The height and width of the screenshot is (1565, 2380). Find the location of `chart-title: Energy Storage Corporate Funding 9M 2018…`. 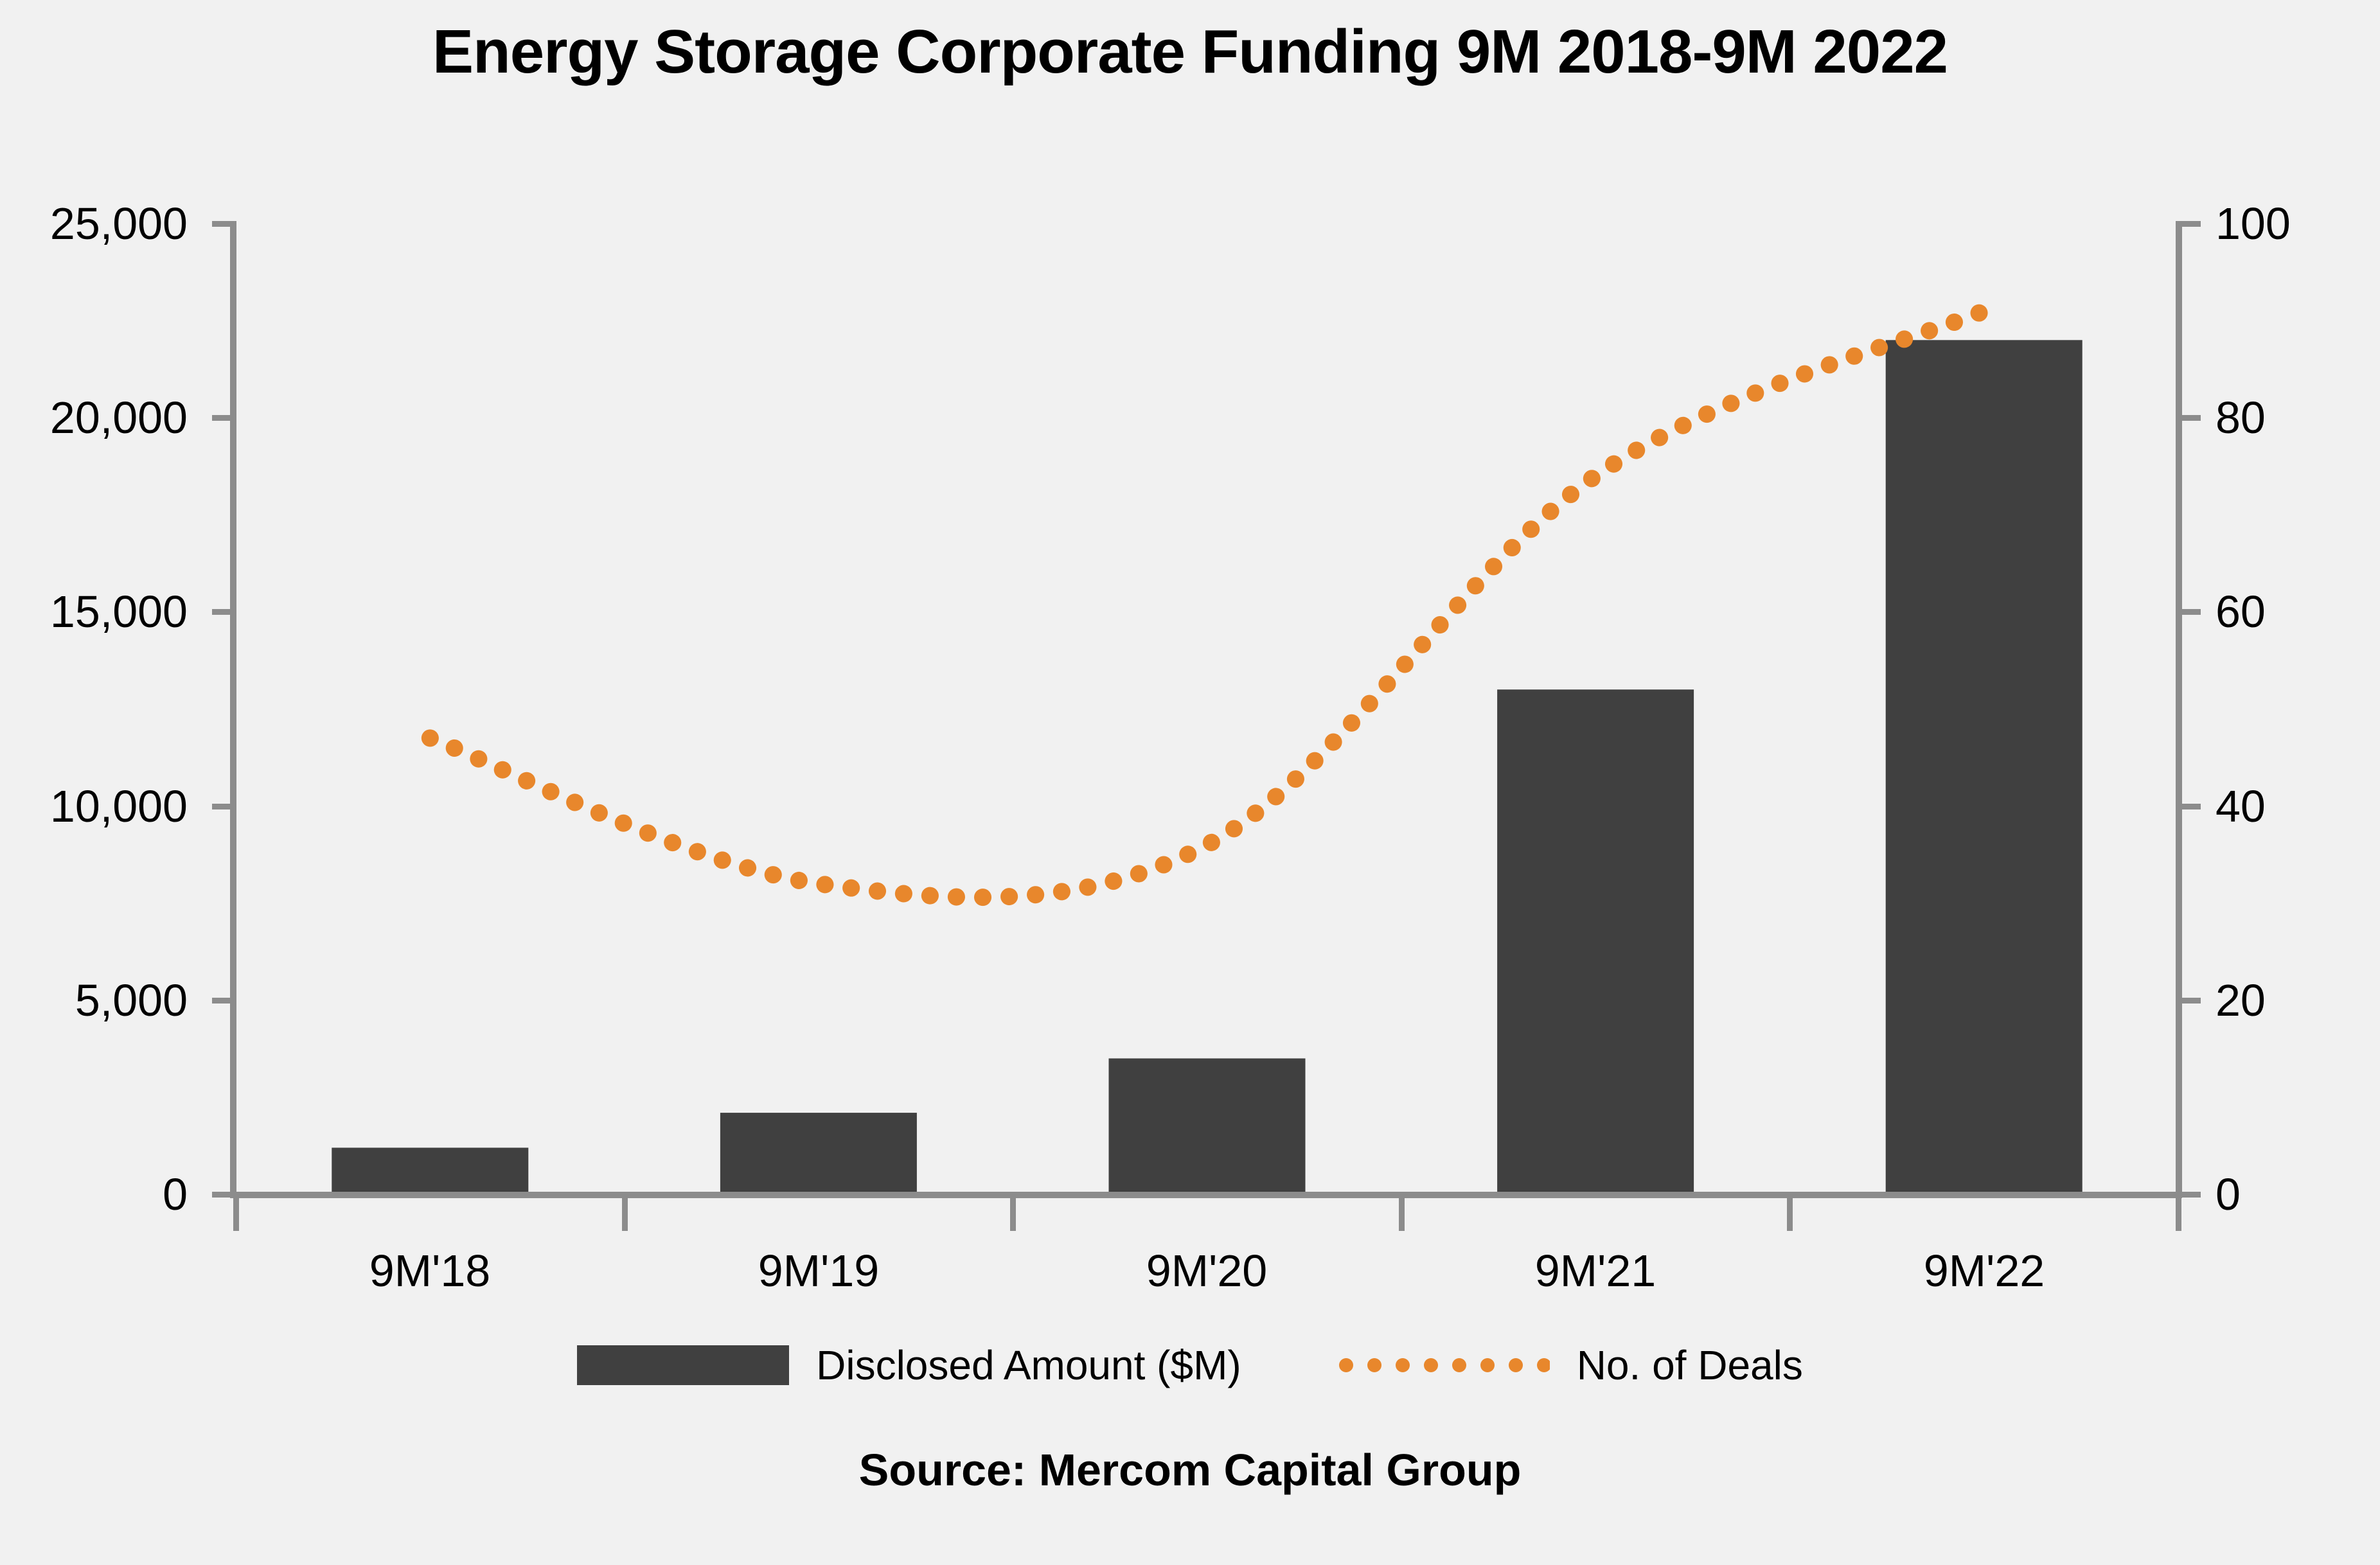

chart-title: Energy Storage Corporate Funding 9M 2018… is located at coordinates (1190, 51).